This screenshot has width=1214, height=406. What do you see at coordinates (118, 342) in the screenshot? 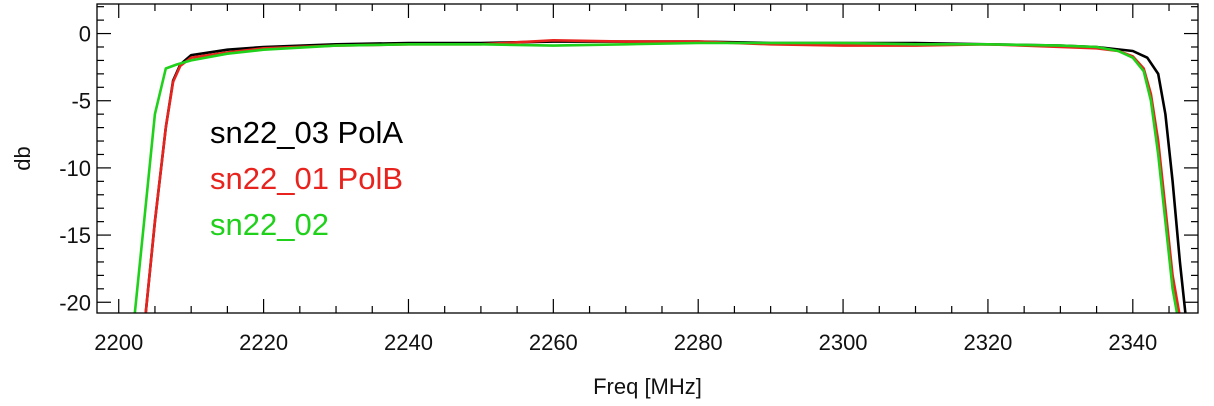
I see `x-tick-label: 2200` at bounding box center [118, 342].